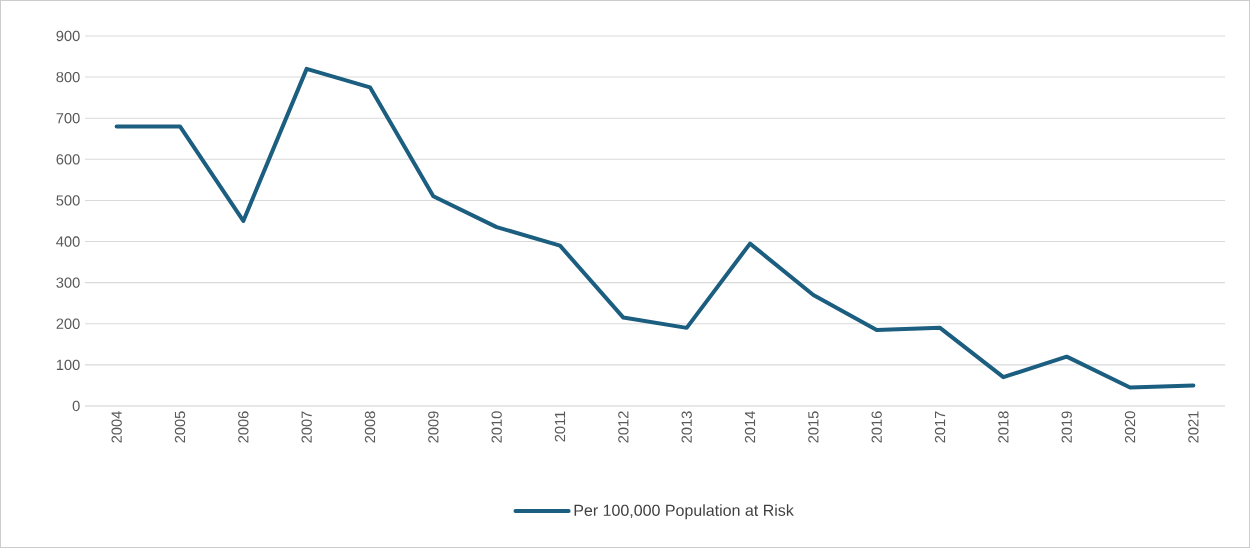 This screenshot has width=1250, height=548. What do you see at coordinates (813, 427) in the screenshot?
I see `x-tick-label: 2015` at bounding box center [813, 427].